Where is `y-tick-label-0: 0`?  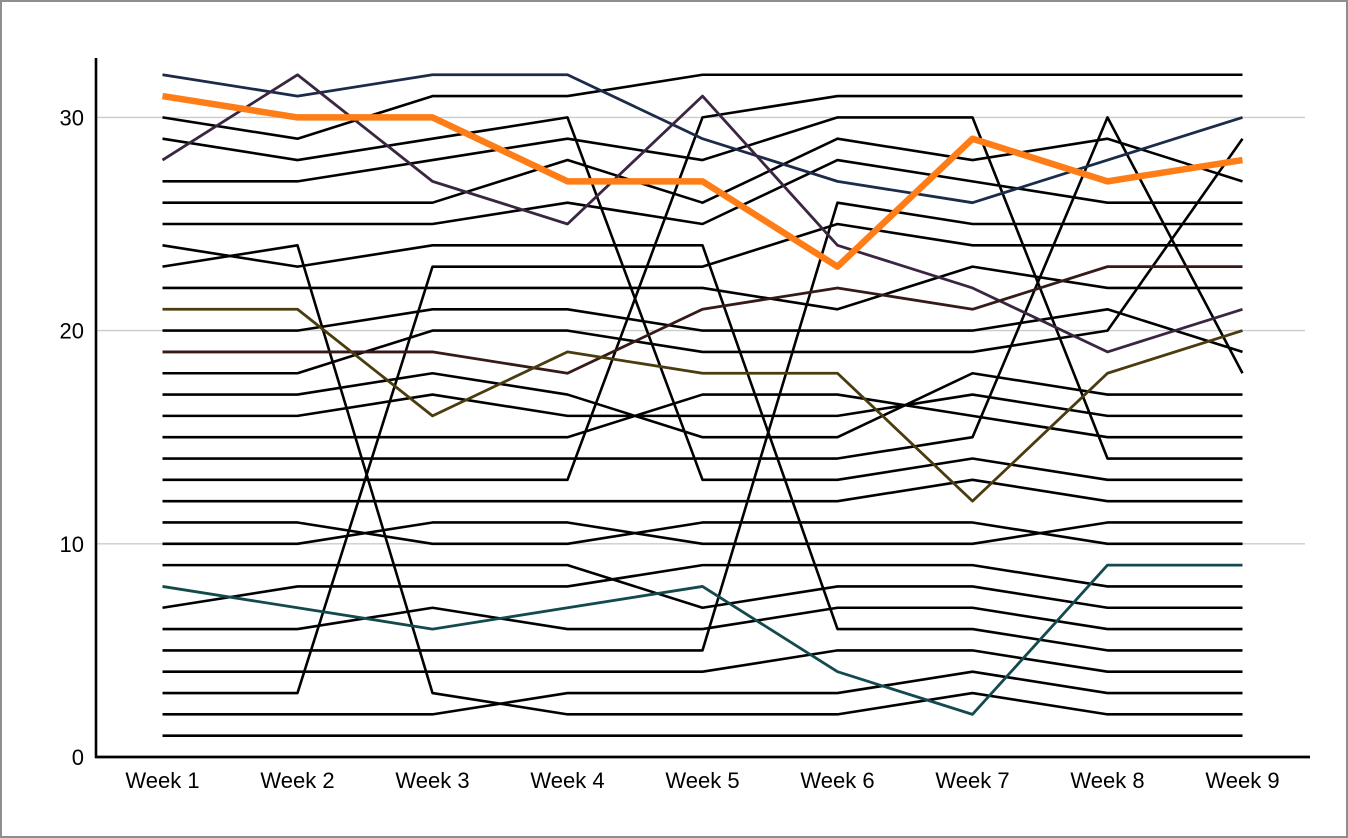
y-tick-label-0: 0 is located at coordinates (78, 757).